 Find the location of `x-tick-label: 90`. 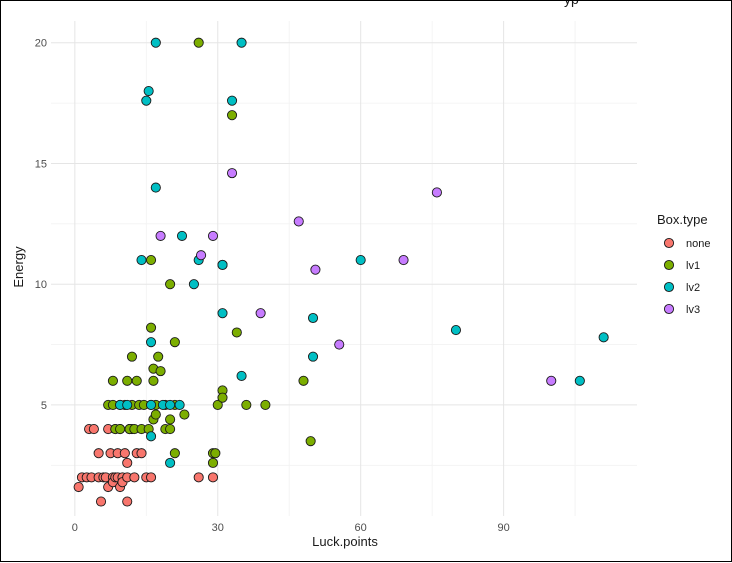

x-tick-label: 90 is located at coordinates (503, 528).